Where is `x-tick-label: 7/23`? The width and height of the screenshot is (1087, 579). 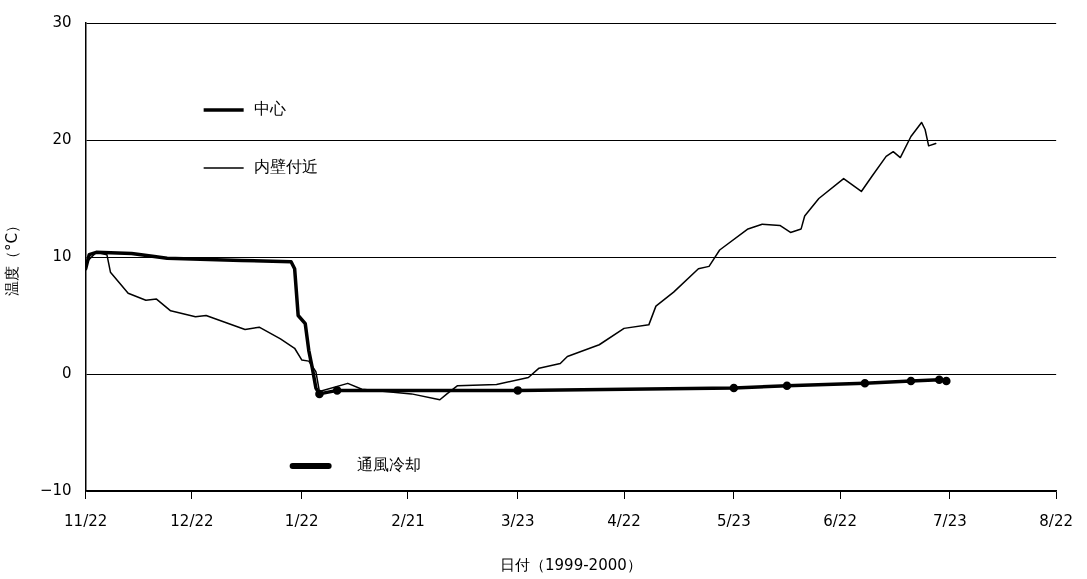 x-tick-label: 7/23 is located at coordinates (950, 520).